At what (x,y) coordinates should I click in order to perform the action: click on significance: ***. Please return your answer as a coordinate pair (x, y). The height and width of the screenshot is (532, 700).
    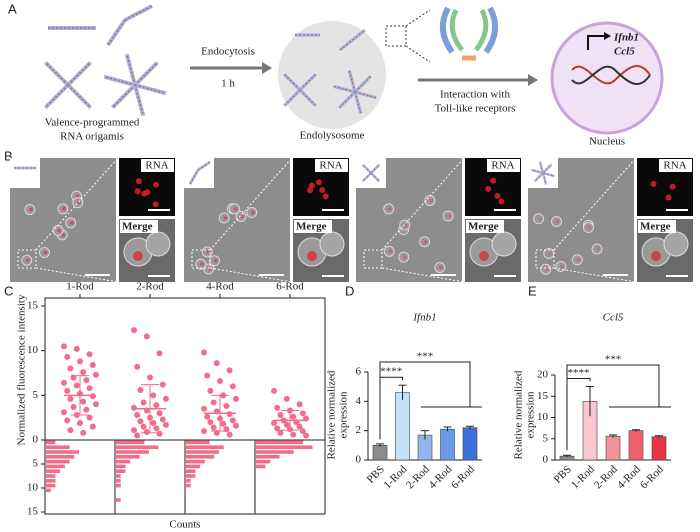
    Looking at the image, I should click on (613, 360).